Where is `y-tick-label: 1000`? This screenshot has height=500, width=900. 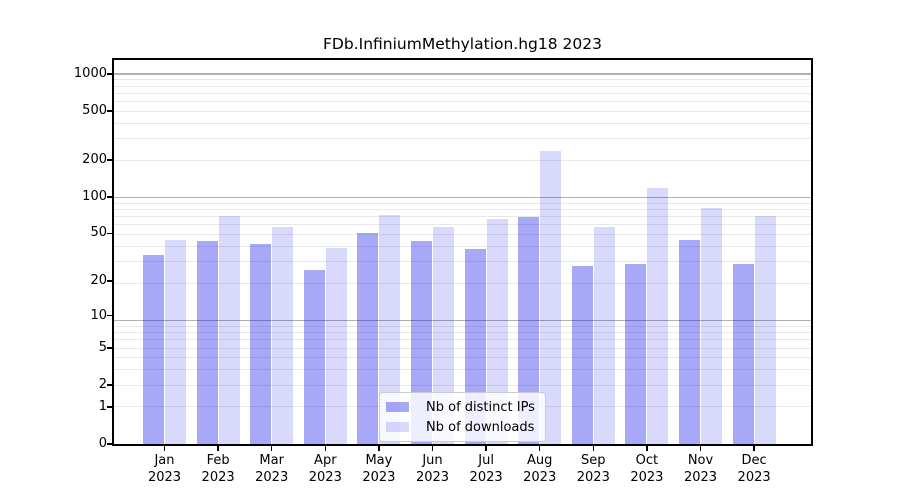
y-tick-label: 1000 is located at coordinates (90, 74).